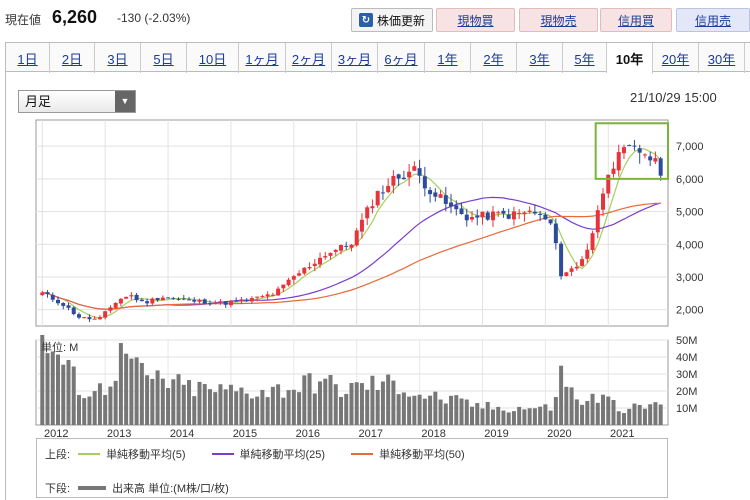 This screenshot has width=750, height=500. What do you see at coordinates (72, 58) in the screenshot?
I see `tab-2d: 2日` at bounding box center [72, 58].